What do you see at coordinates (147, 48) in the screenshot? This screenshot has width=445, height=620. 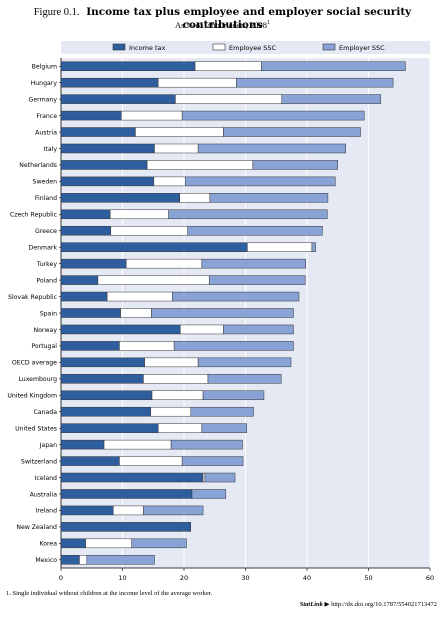 I see `legend-label: Income tax` at bounding box center [147, 48].